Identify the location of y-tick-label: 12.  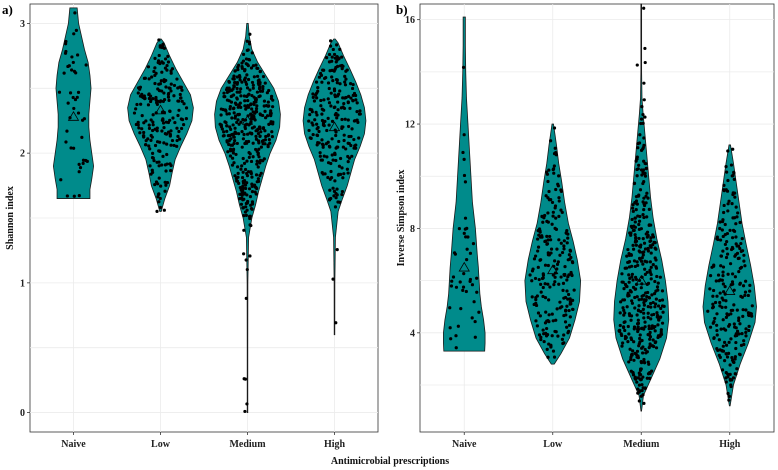
(410, 125).